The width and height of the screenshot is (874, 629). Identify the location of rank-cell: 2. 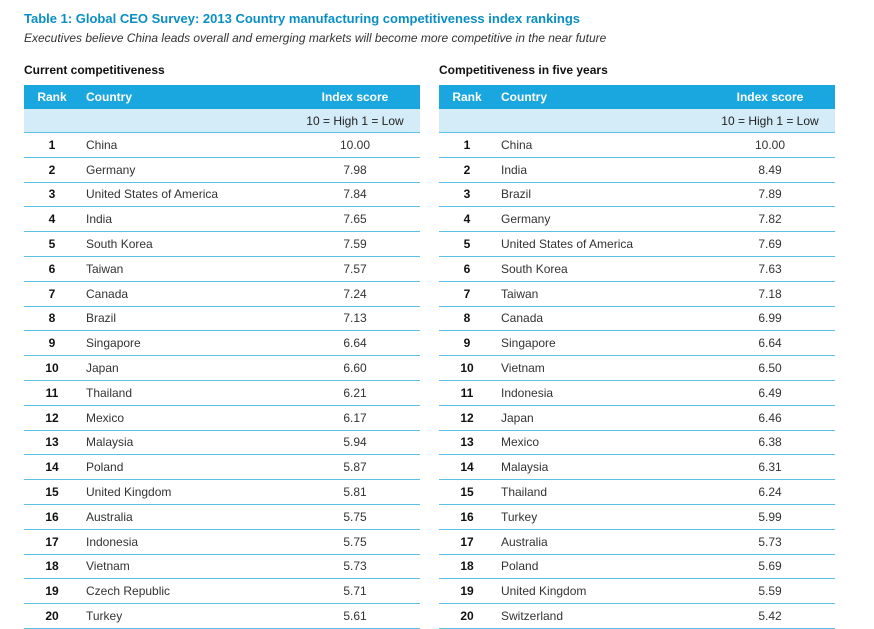
(52, 169).